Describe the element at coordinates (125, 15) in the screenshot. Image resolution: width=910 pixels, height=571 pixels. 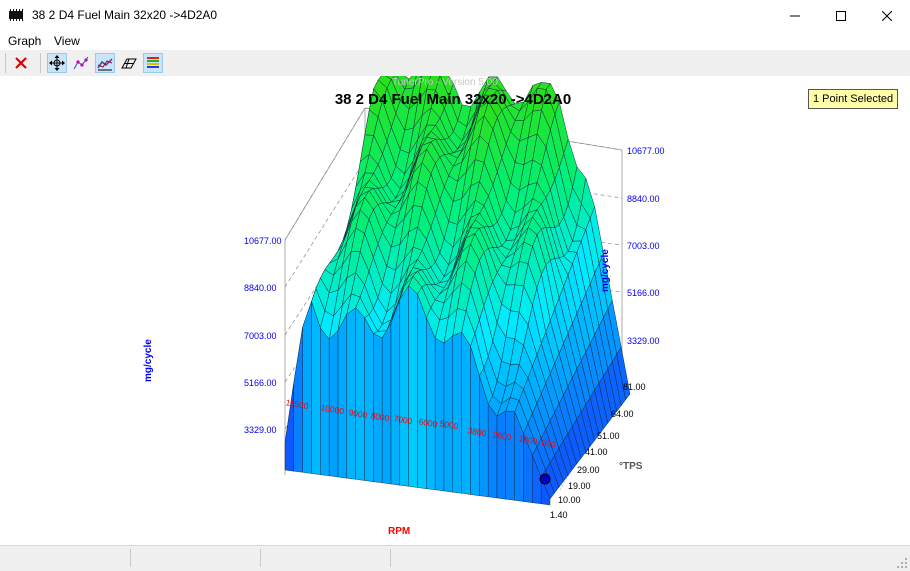
I see `window-title: 38 2 D4 Fuel Main 32x20 ->4D2A0` at that location.